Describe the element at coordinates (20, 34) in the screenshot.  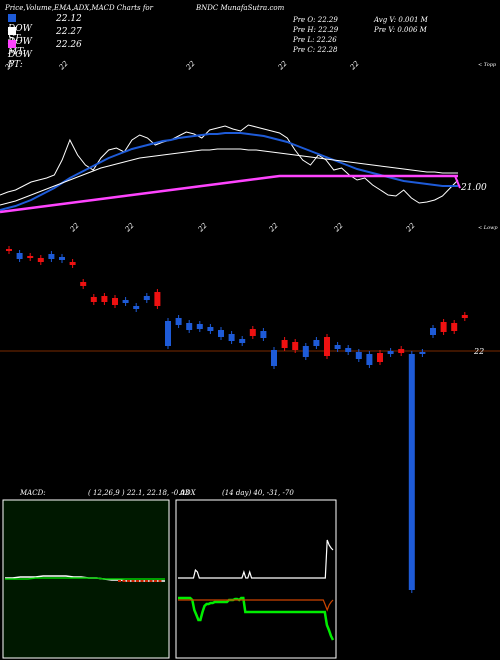
I see `legend-label-st: DOW ST:` at that location.